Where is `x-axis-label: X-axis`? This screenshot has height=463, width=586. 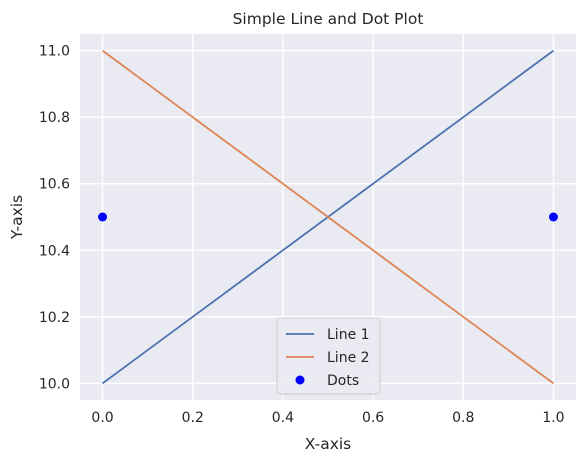 x-axis-label: X-axis is located at coordinates (328, 444).